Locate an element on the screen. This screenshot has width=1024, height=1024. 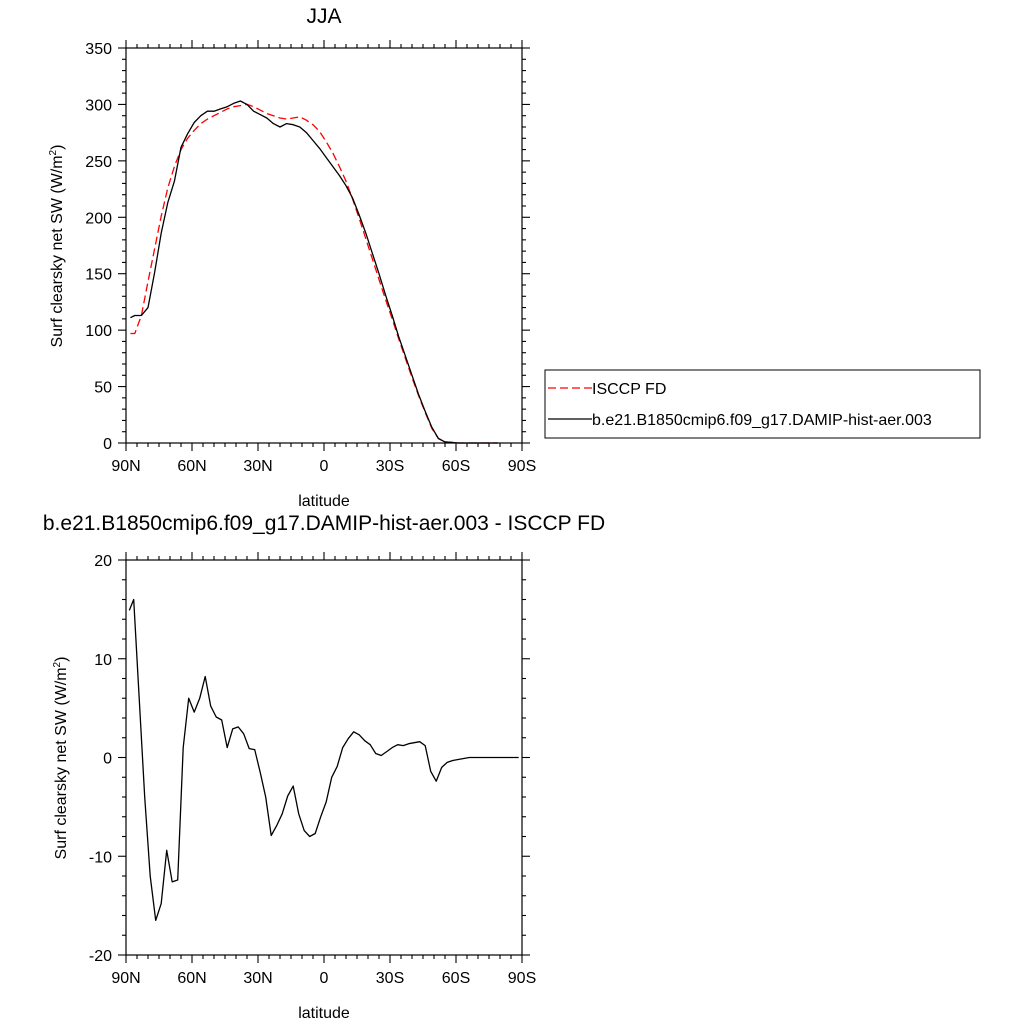
bottom-y-tick-label: -10 is located at coordinates (100, 857).